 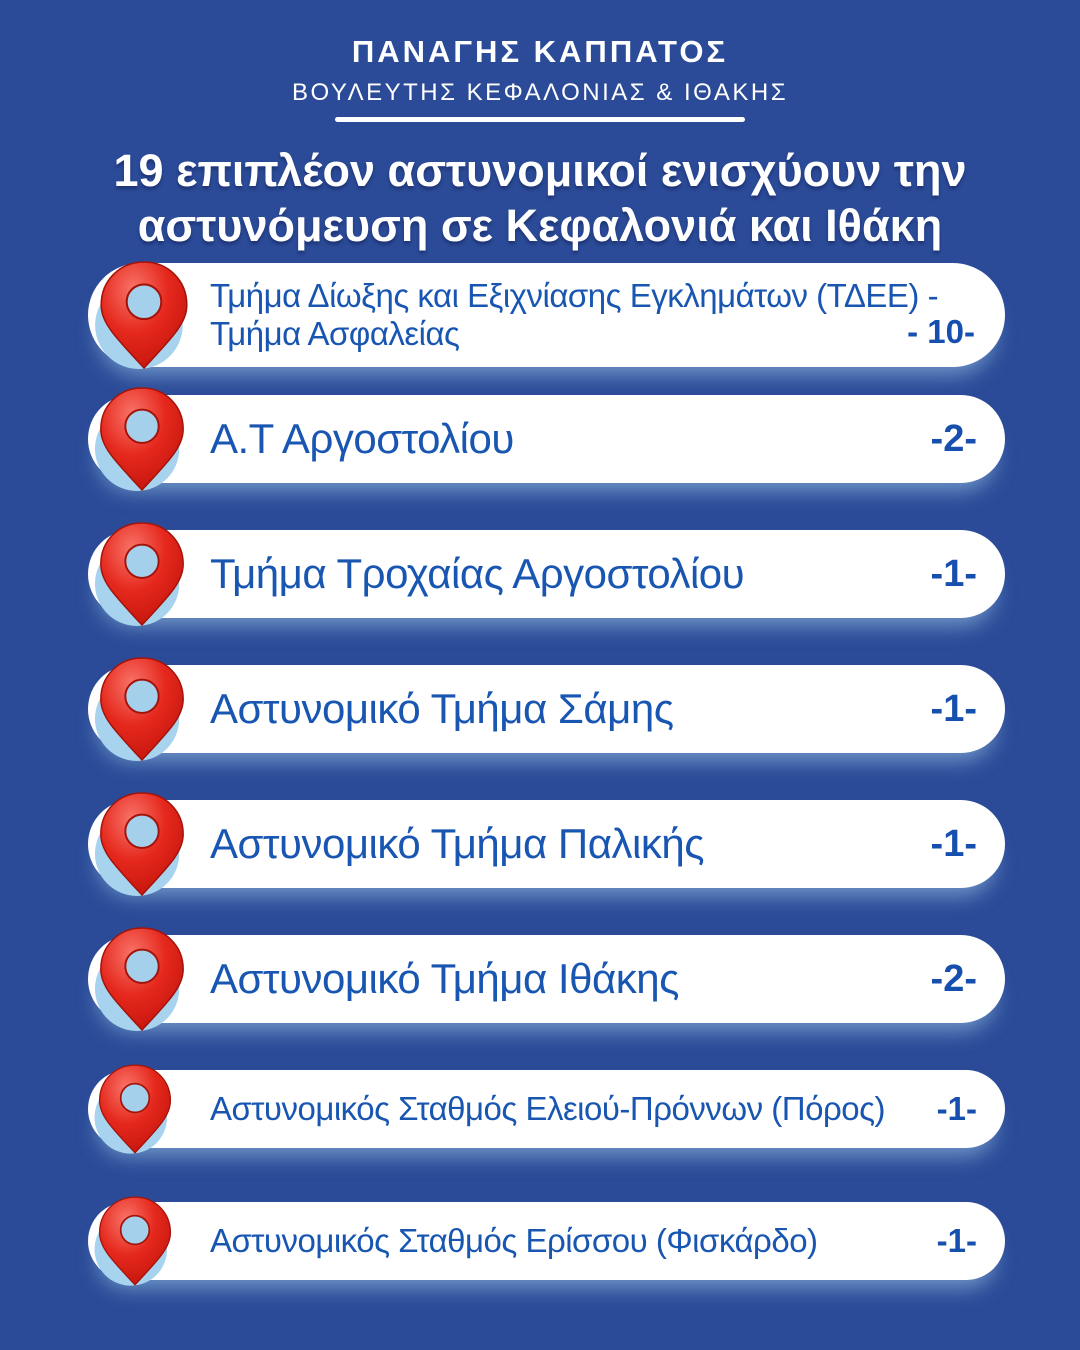 What do you see at coordinates (444, 978) in the screenshot?
I see `station-label: Αστυνομικό Τμήμα Ιθάκης` at bounding box center [444, 978].